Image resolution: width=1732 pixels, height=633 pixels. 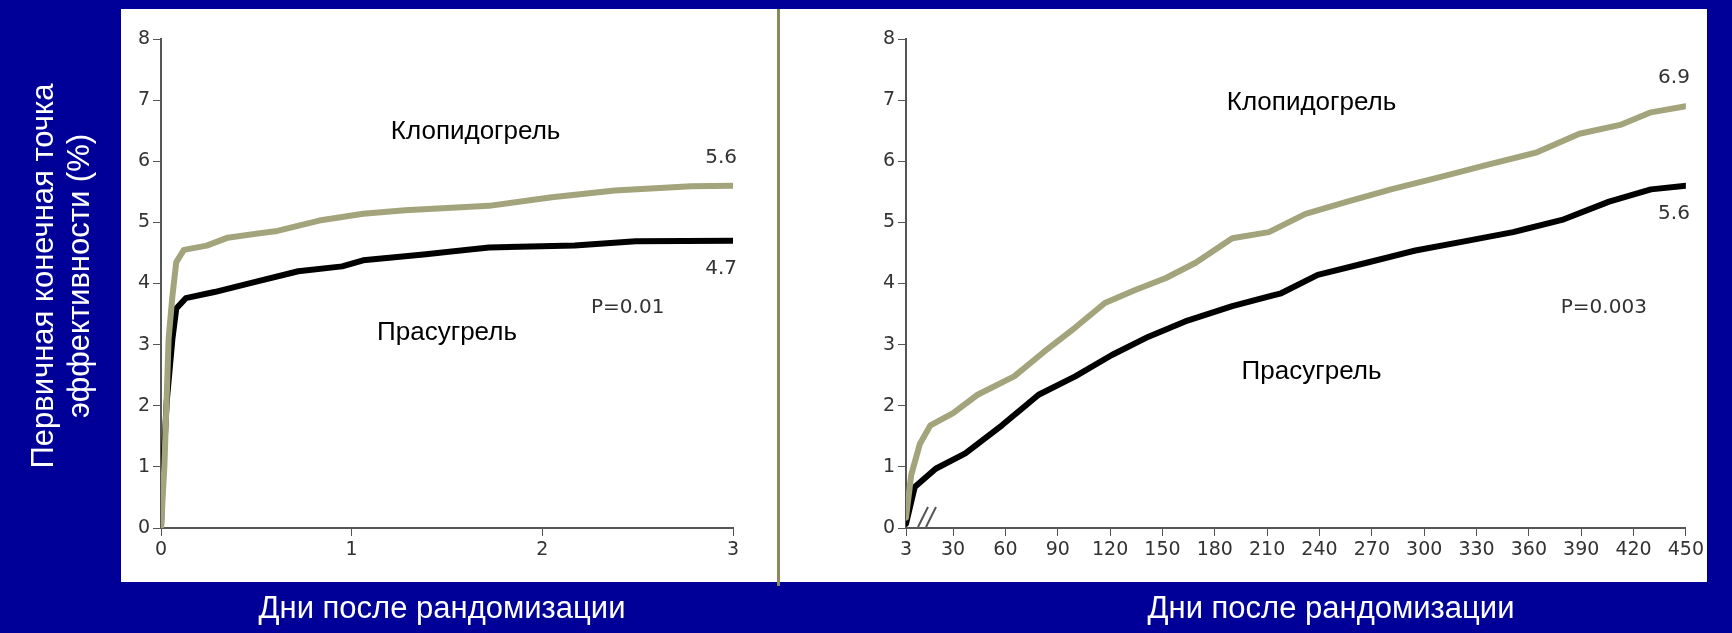 I want to click on x-tick-label: 270, so click(x=1371, y=548).